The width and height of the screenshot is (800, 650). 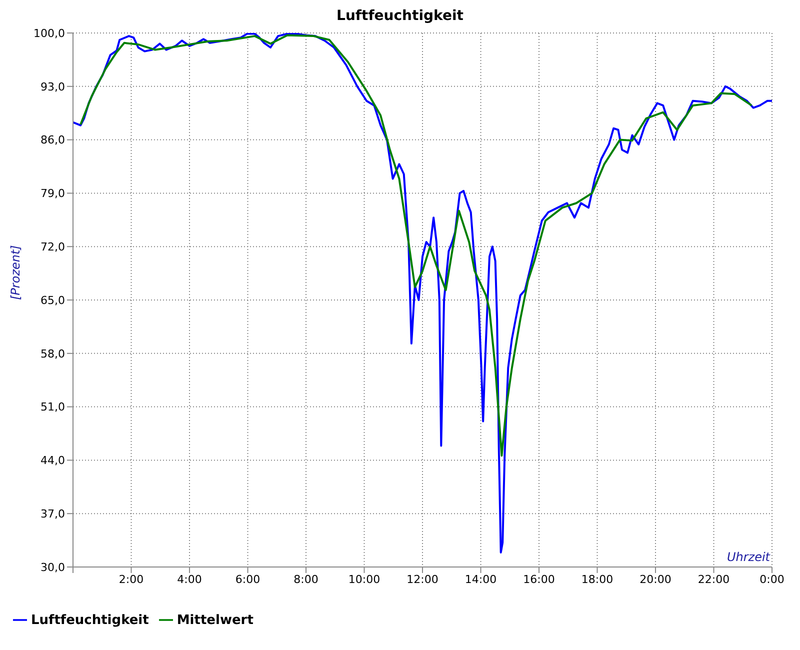 What do you see at coordinates (772, 579) in the screenshot?
I see `x-tick-label: 0:00` at bounding box center [772, 579].